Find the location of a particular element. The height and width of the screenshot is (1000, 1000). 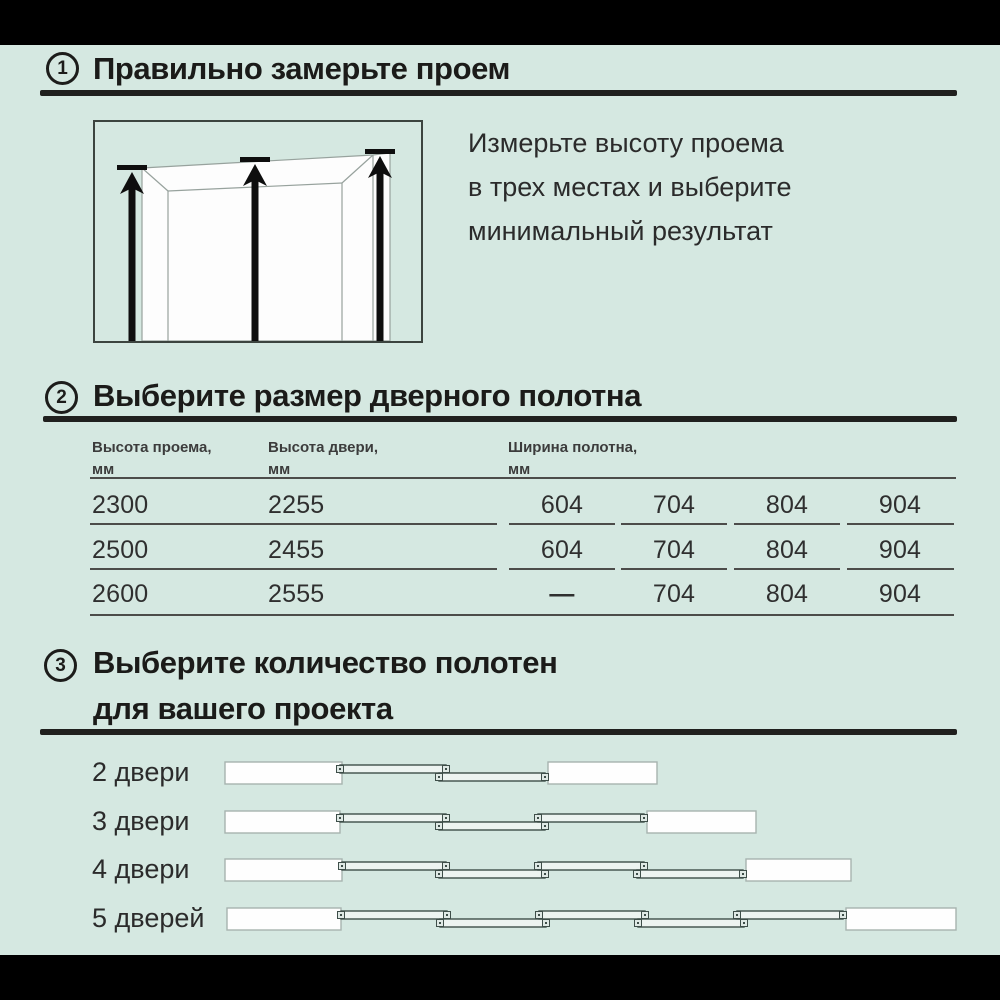

row-1-rule-w1 is located at coordinates (562, 524).